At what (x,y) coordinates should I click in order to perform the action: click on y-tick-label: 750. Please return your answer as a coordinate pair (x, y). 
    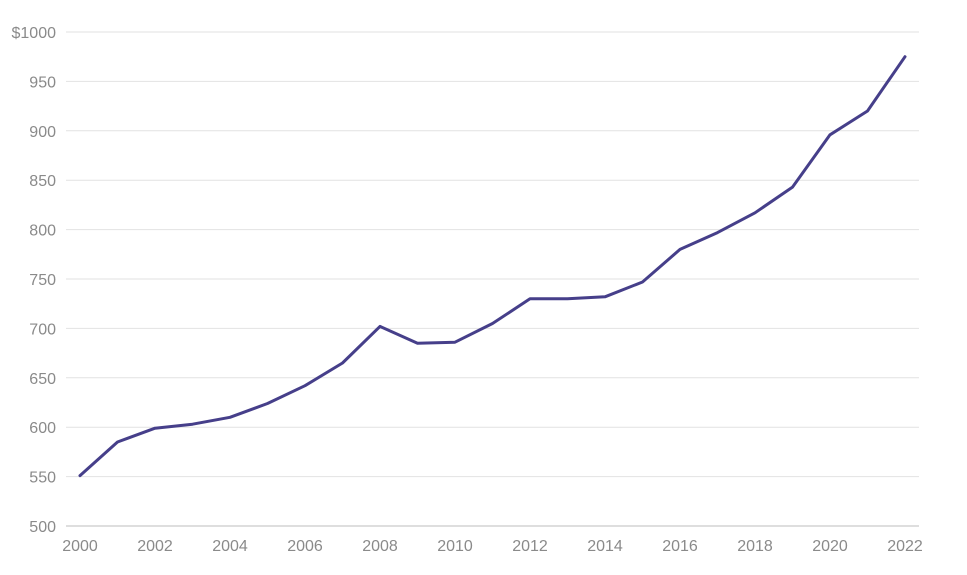
    Looking at the image, I should click on (42, 280).